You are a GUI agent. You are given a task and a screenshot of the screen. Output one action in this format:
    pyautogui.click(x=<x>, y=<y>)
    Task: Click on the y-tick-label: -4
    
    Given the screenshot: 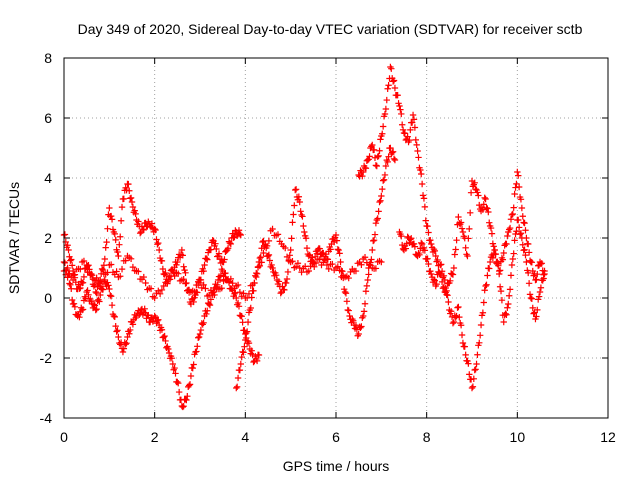 What is the action you would take?
    pyautogui.click(x=46, y=418)
    